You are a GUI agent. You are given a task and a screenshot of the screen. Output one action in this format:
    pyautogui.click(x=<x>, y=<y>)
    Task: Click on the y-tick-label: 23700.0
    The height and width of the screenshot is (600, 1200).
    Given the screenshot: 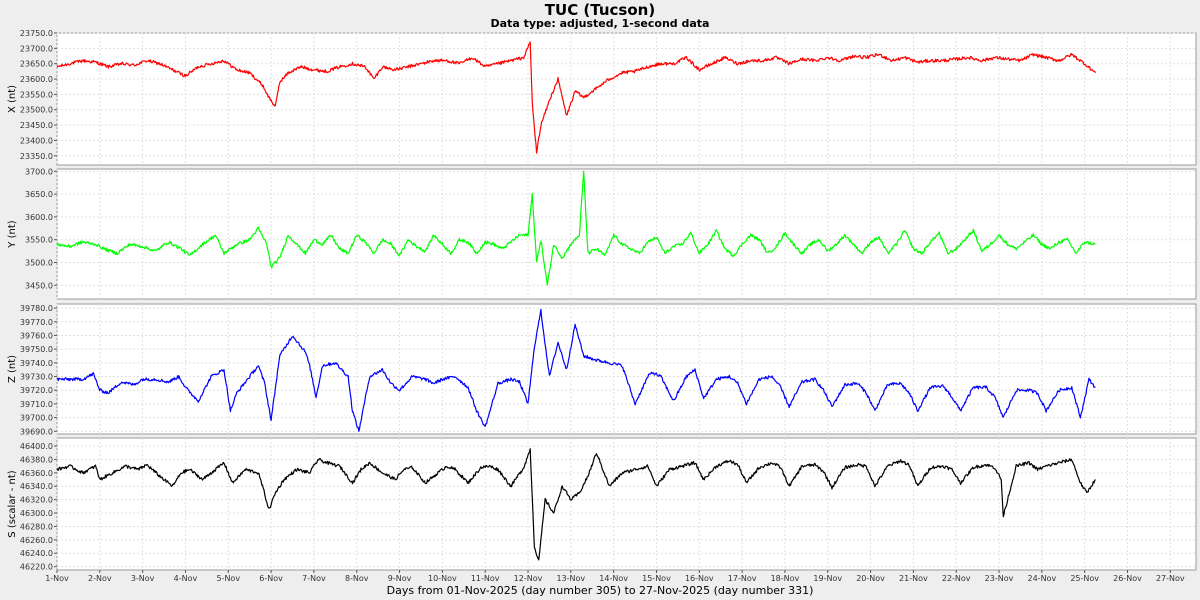 What is the action you would take?
    pyautogui.click(x=36, y=48)
    